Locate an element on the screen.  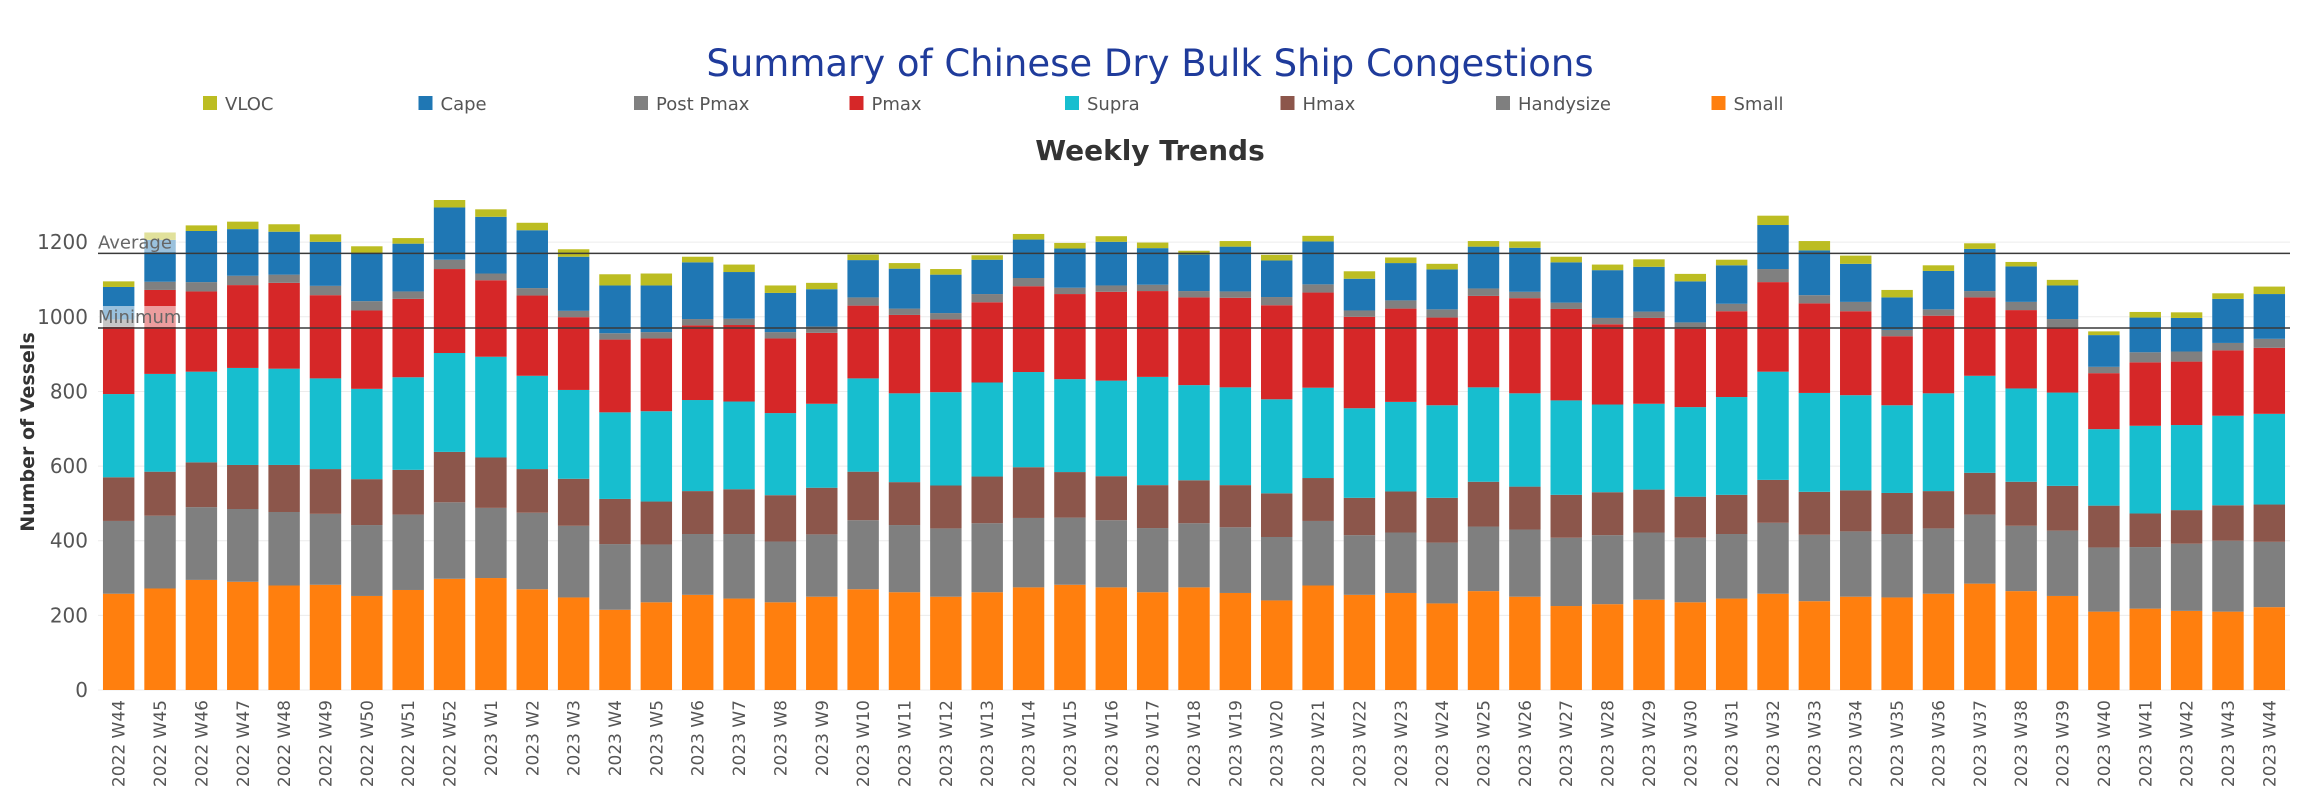
x-tick-label: 2023 W36 is located at coordinates (1939, 743).